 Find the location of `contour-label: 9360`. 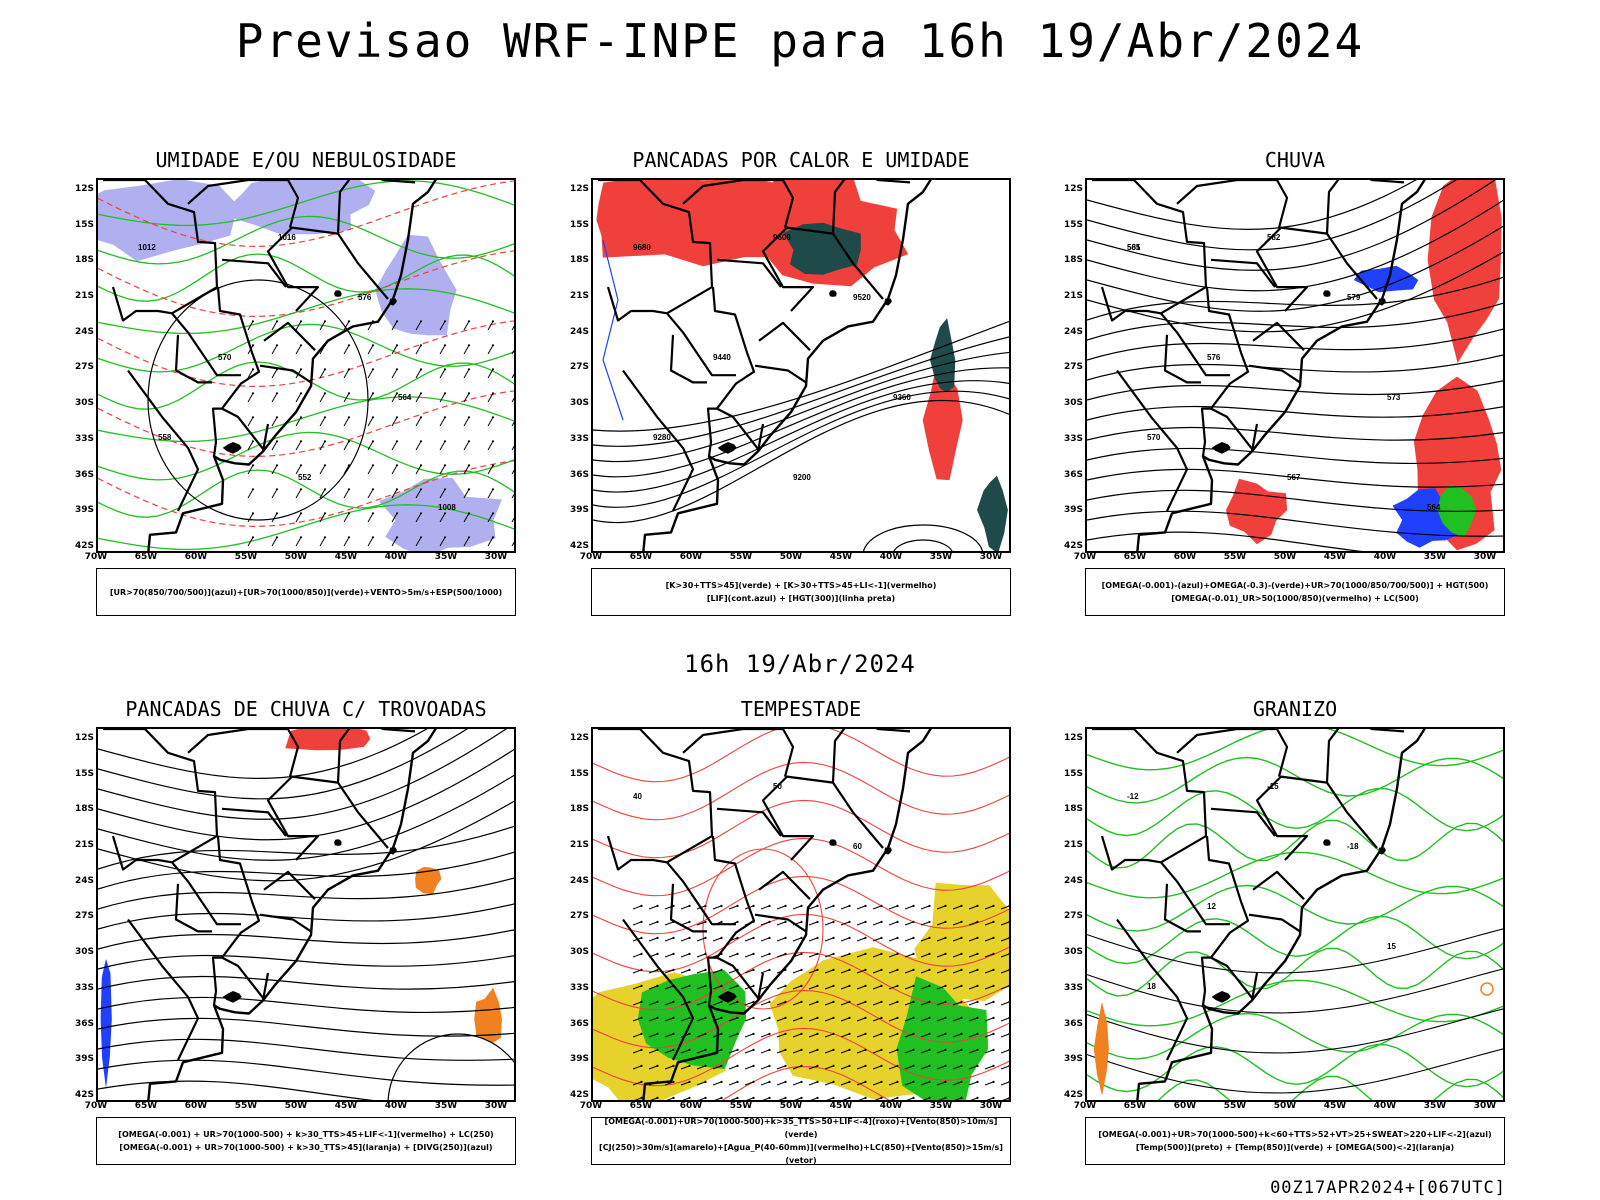

contour-label: 9360 is located at coordinates (902, 397).